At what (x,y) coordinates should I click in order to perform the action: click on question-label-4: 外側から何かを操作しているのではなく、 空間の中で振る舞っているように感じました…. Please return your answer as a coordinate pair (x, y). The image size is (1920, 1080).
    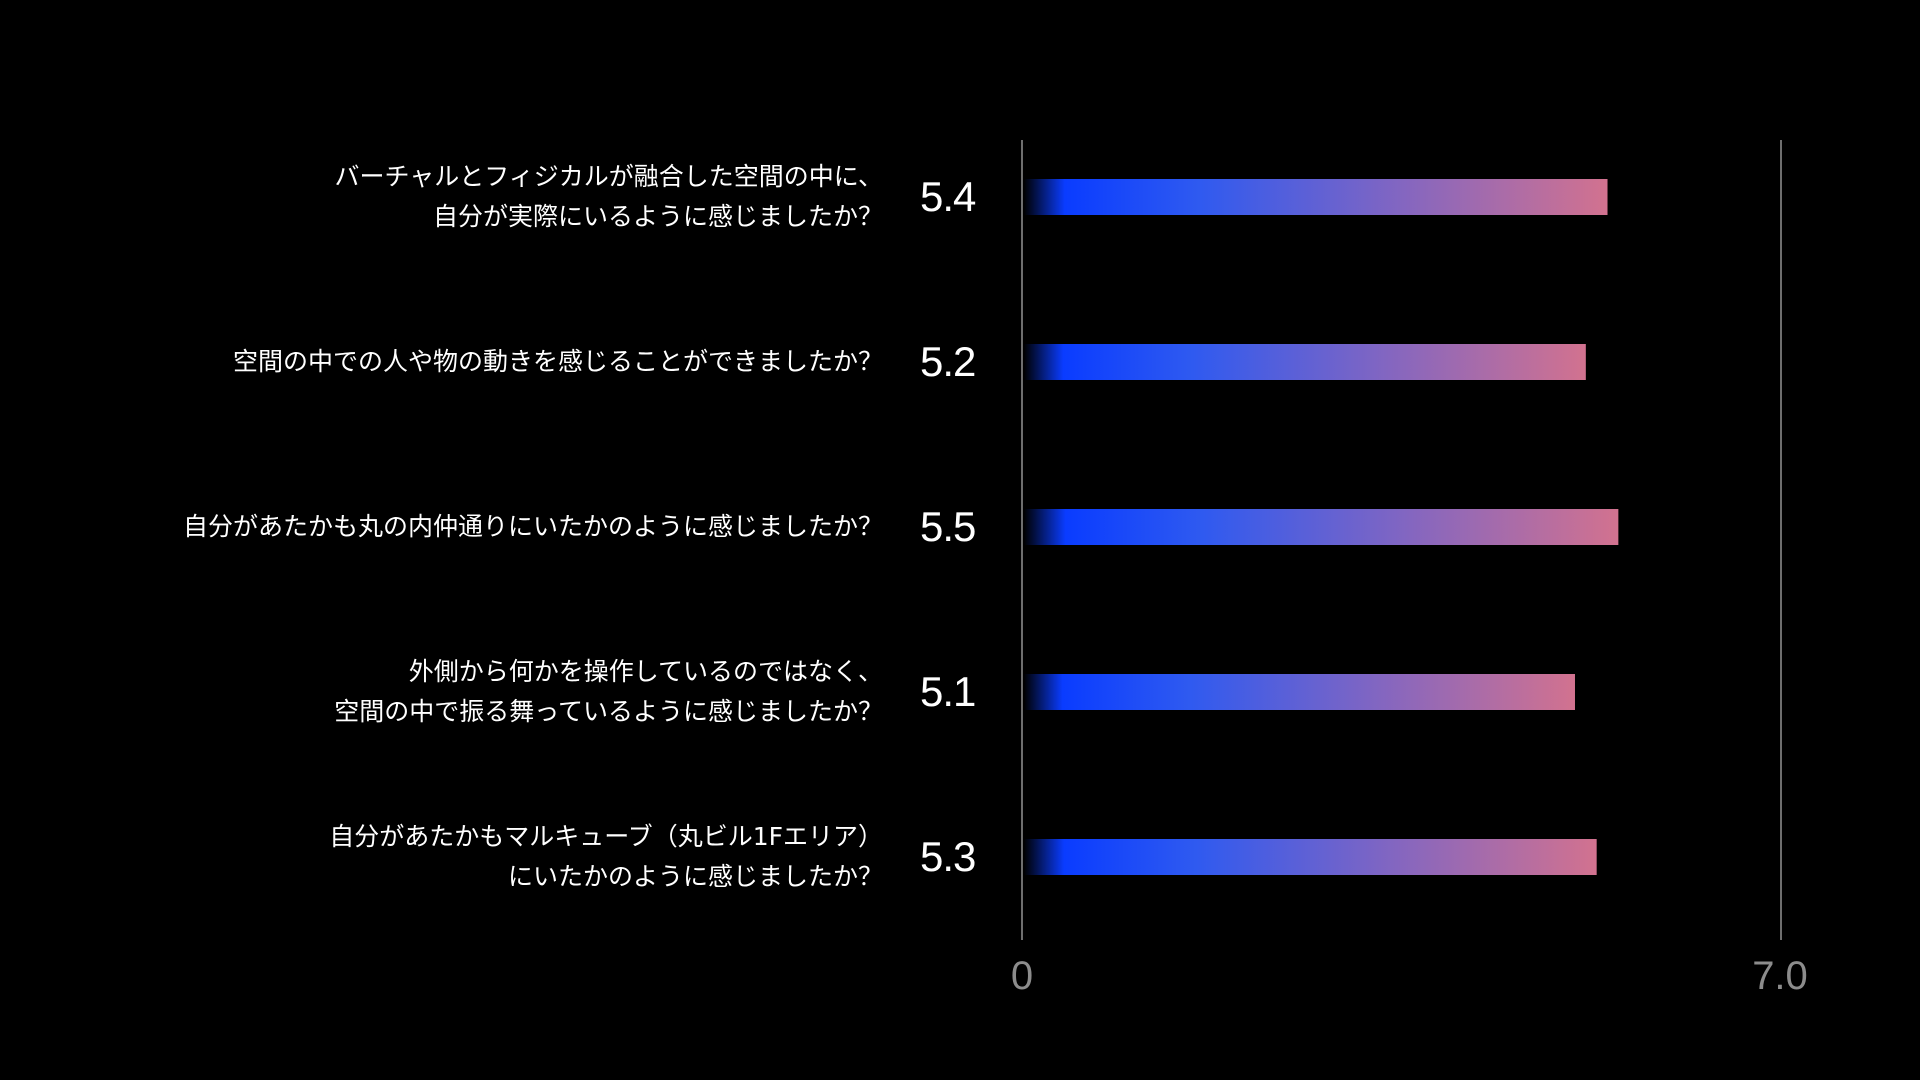
    Looking at the image, I should click on (608, 691).